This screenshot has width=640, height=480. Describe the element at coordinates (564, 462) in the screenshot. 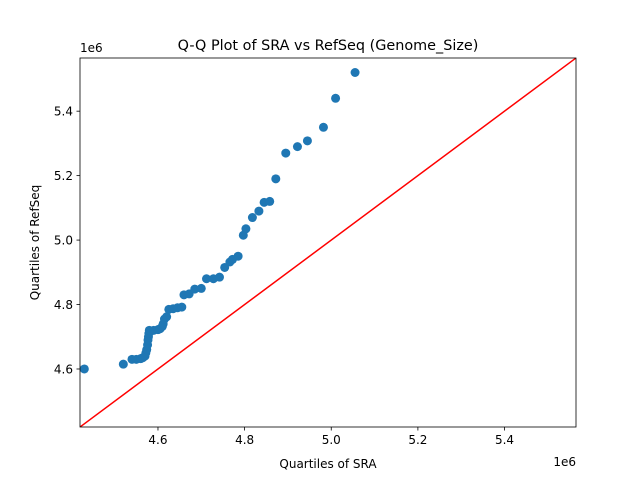

I see `x-axis-offset-label: 1e6` at that location.